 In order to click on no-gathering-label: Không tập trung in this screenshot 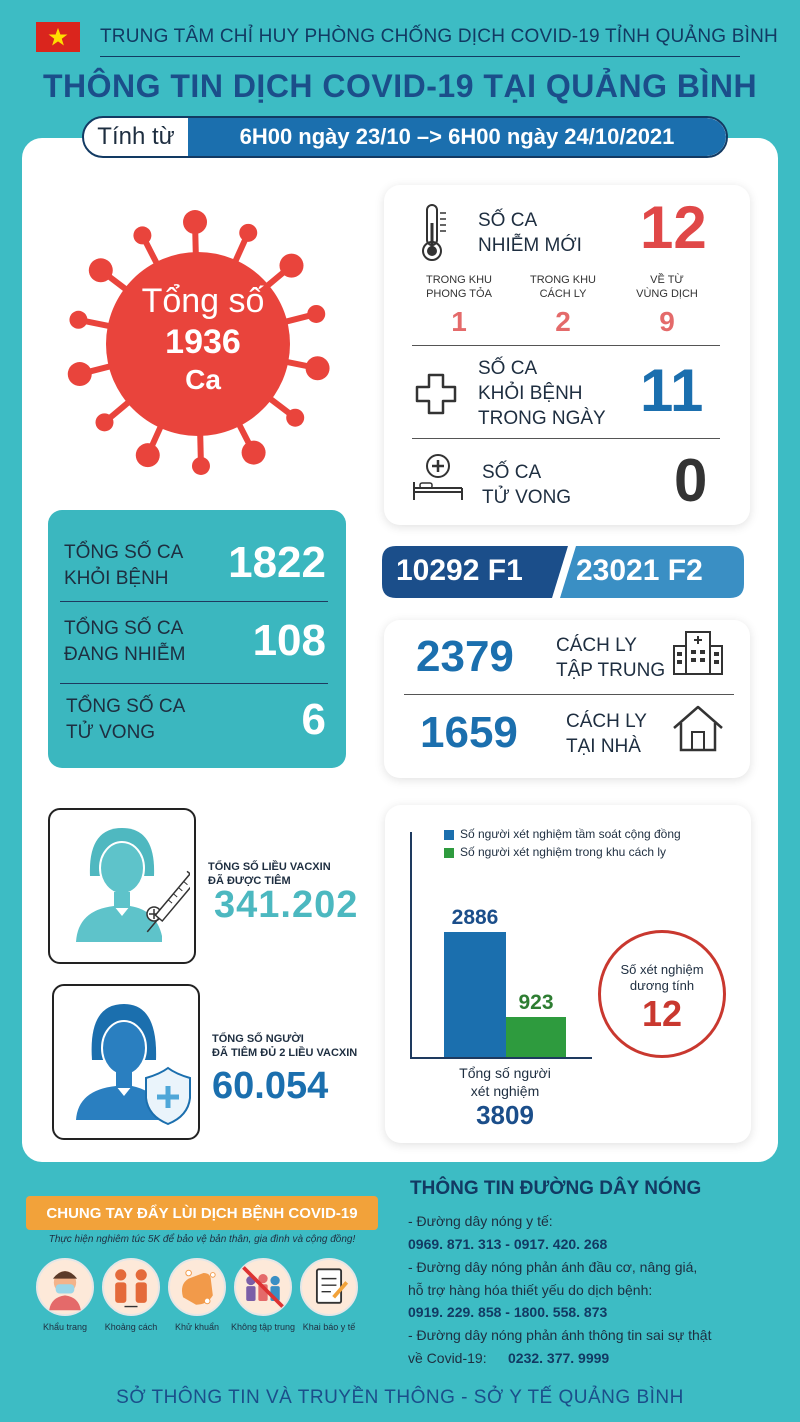, I will do `click(263, 1327)`.